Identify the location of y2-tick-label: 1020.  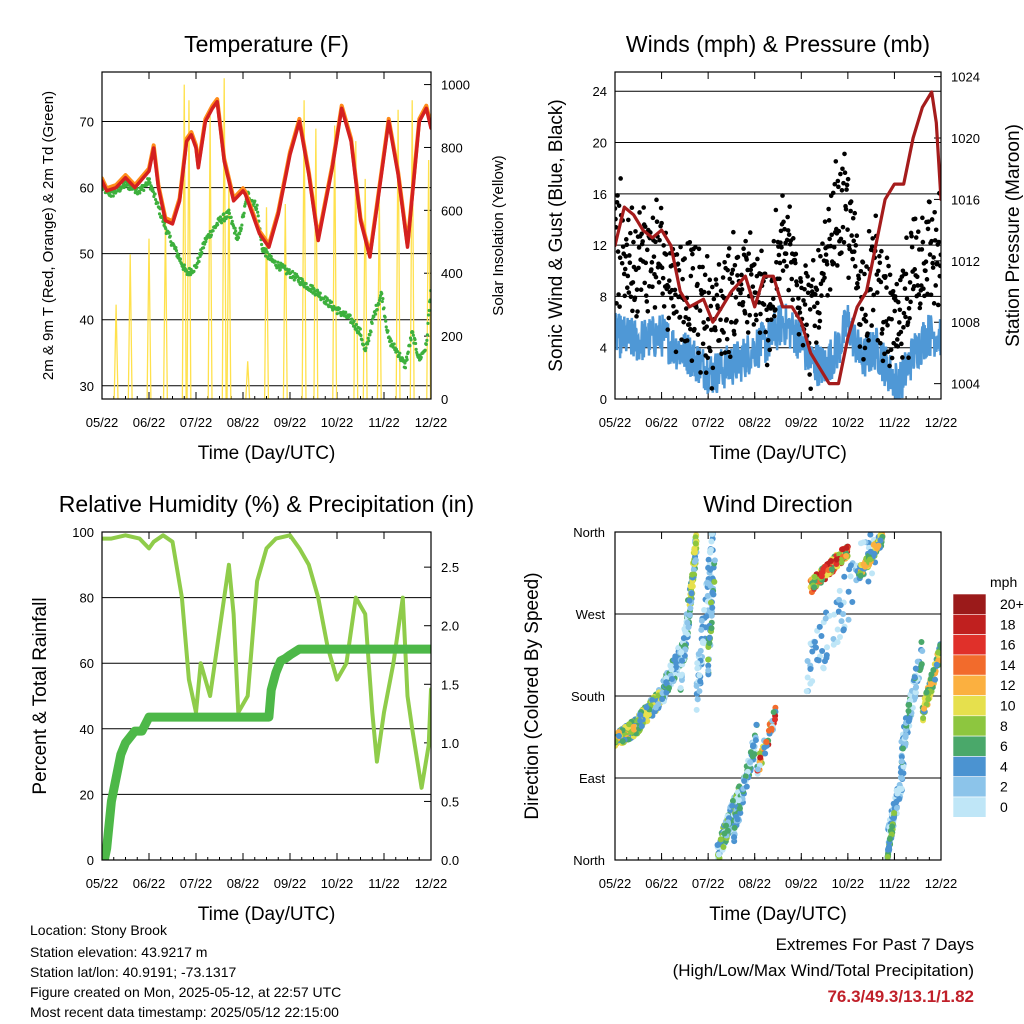
(965, 138).